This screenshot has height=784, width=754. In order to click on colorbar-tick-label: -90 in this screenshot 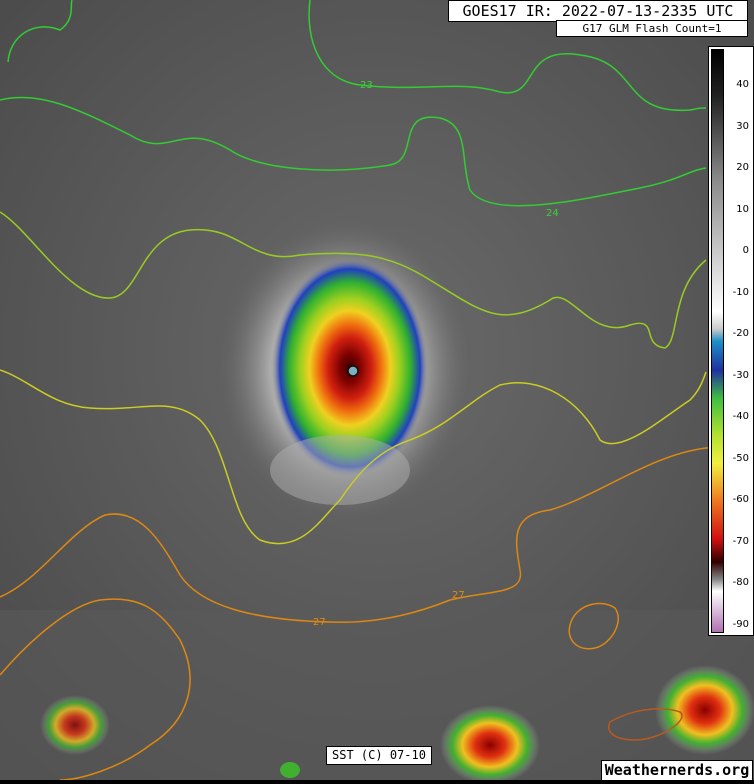, I will do `click(740, 624)`.